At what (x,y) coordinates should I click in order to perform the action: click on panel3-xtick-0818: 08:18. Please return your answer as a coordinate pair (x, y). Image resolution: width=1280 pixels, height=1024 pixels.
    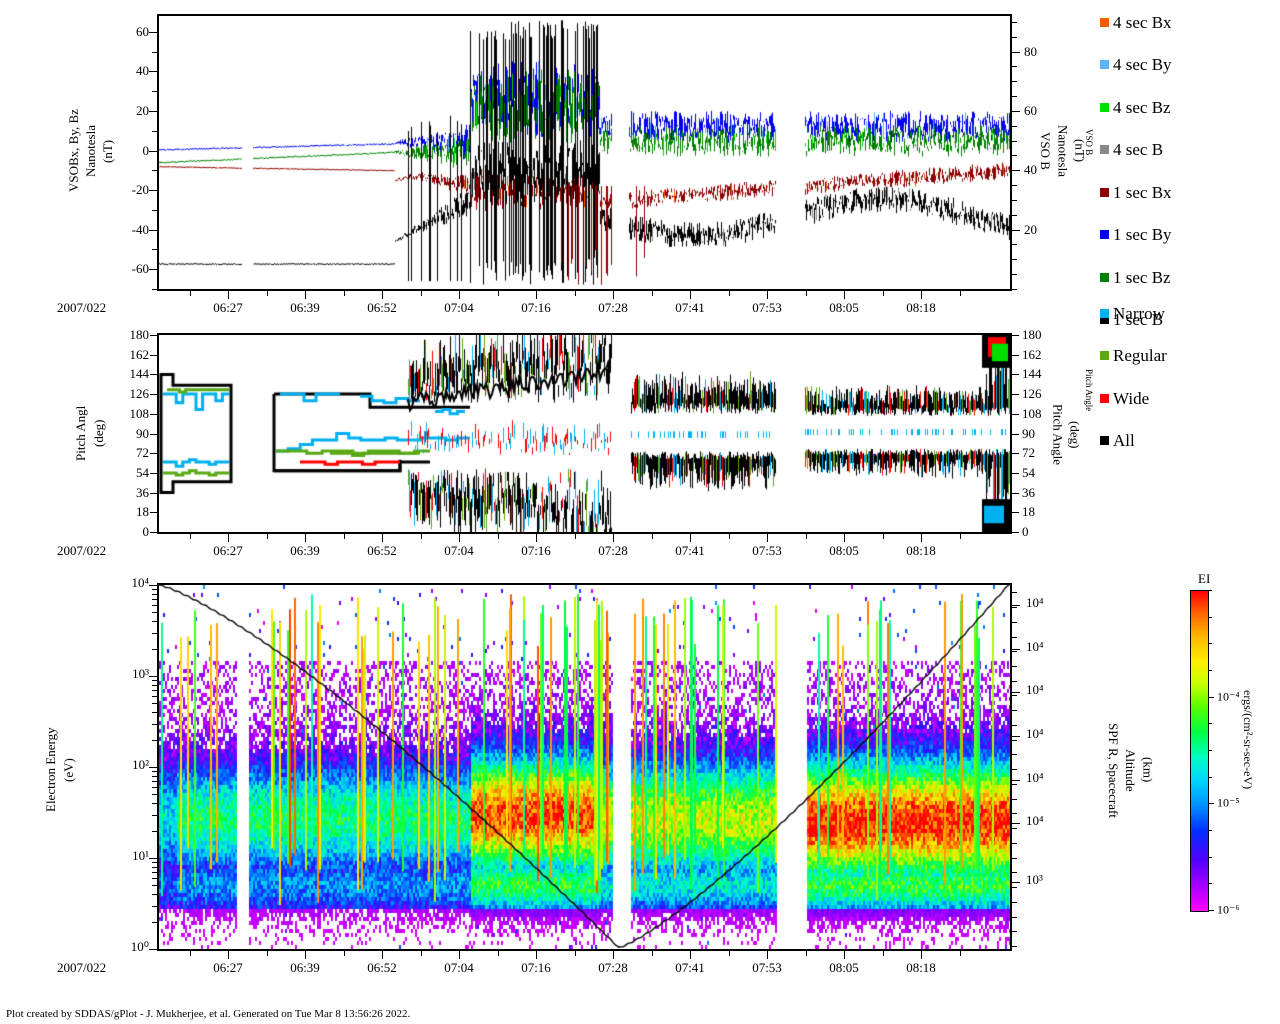
    Looking at the image, I should click on (921, 967).